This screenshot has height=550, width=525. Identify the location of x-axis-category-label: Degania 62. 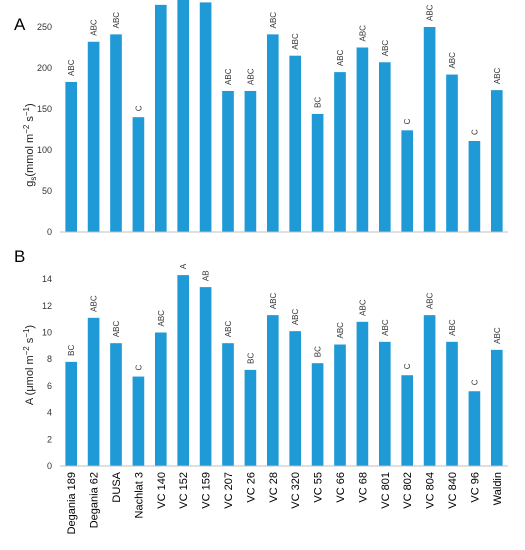
(95, 500).